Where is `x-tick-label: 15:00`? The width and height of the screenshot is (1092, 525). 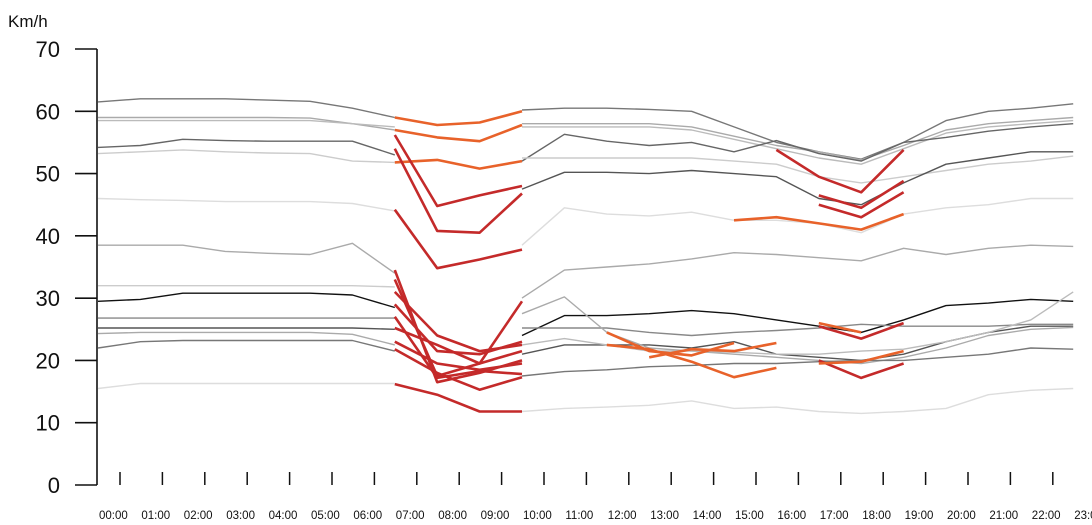
x-tick-label: 15:00 is located at coordinates (749, 516).